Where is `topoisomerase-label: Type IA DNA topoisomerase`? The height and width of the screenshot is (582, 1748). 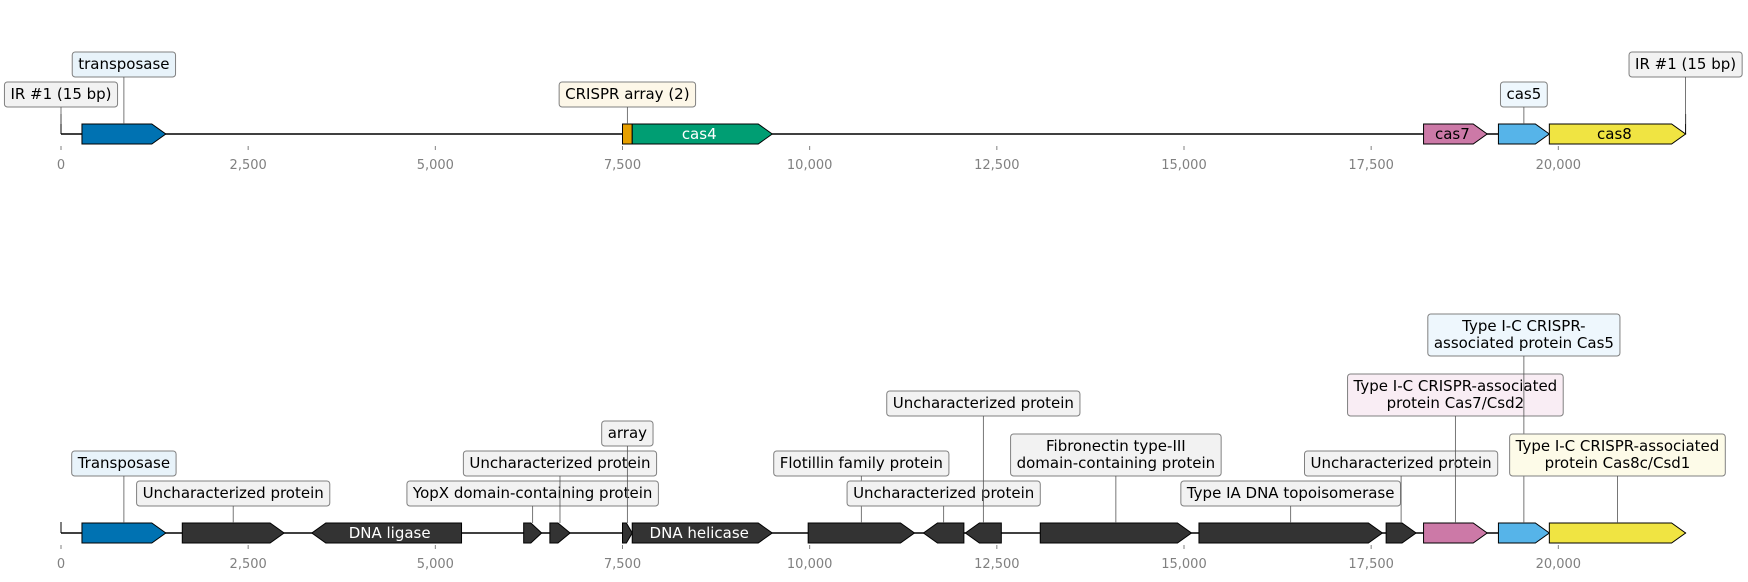 topoisomerase-label: Type IA DNA topoisomerase is located at coordinates (1290, 493).